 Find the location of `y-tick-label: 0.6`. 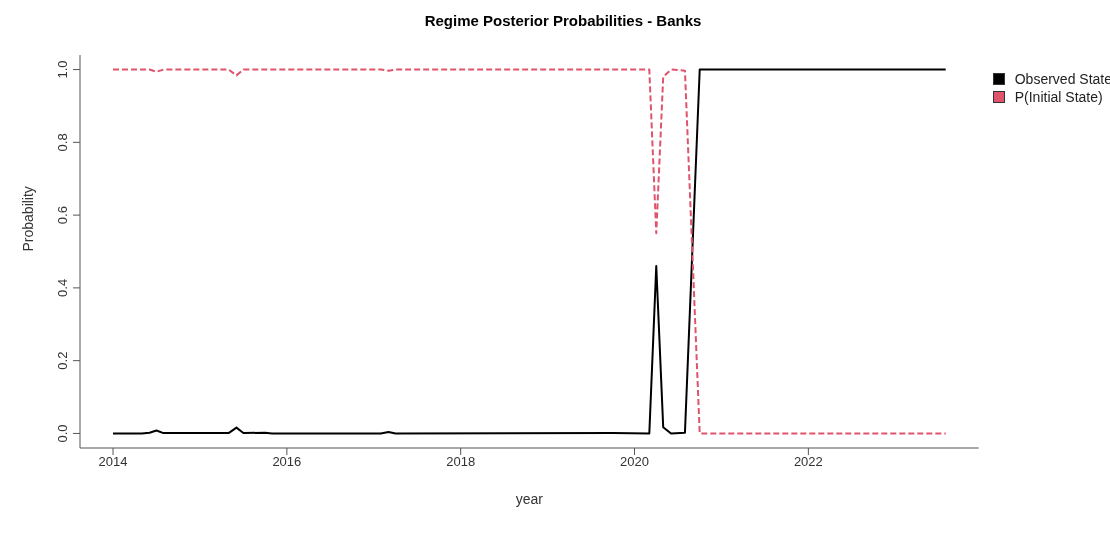

y-tick-label: 0.6 is located at coordinates (62, 215).